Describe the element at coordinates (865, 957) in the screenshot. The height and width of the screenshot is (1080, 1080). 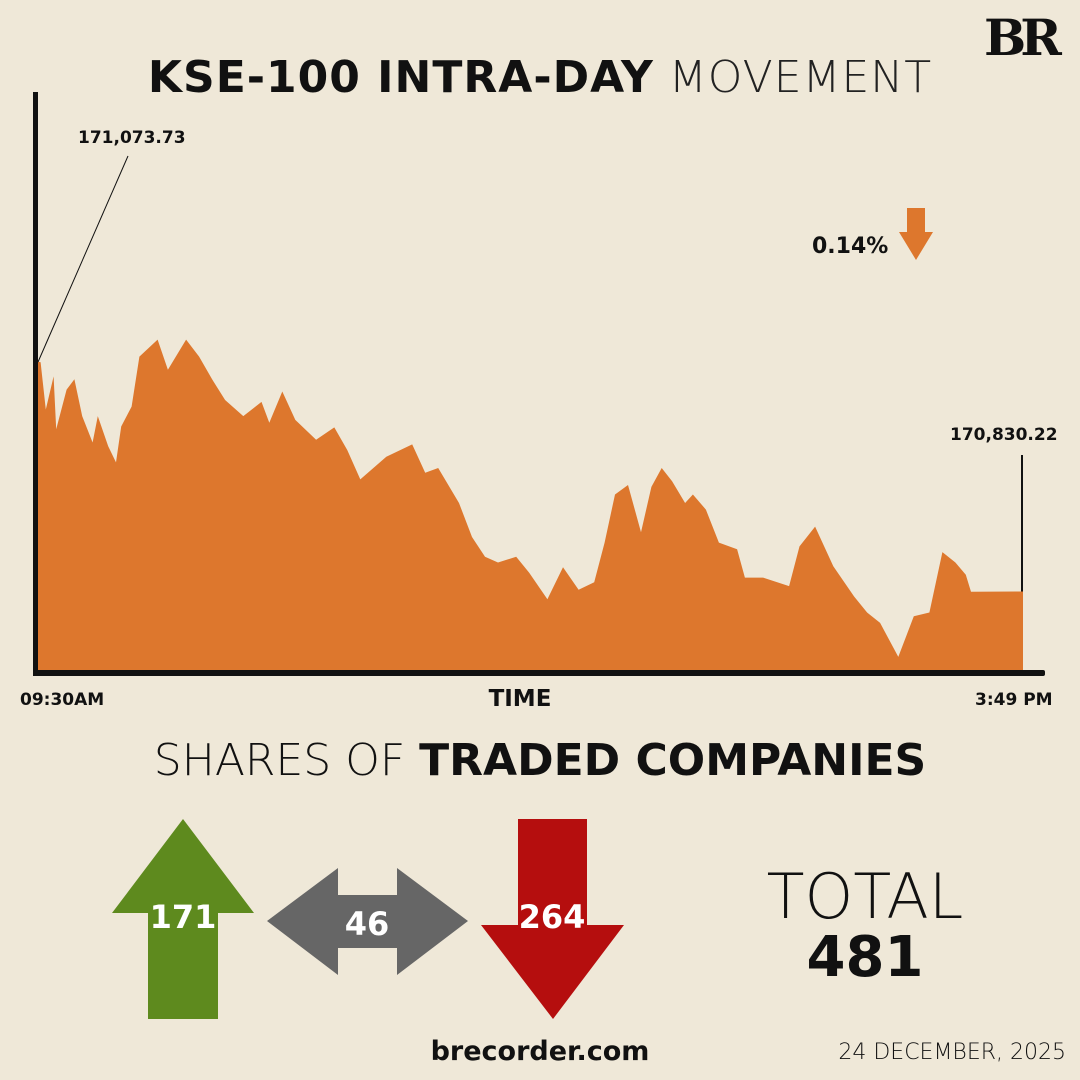
I see `total-value: 481` at that location.